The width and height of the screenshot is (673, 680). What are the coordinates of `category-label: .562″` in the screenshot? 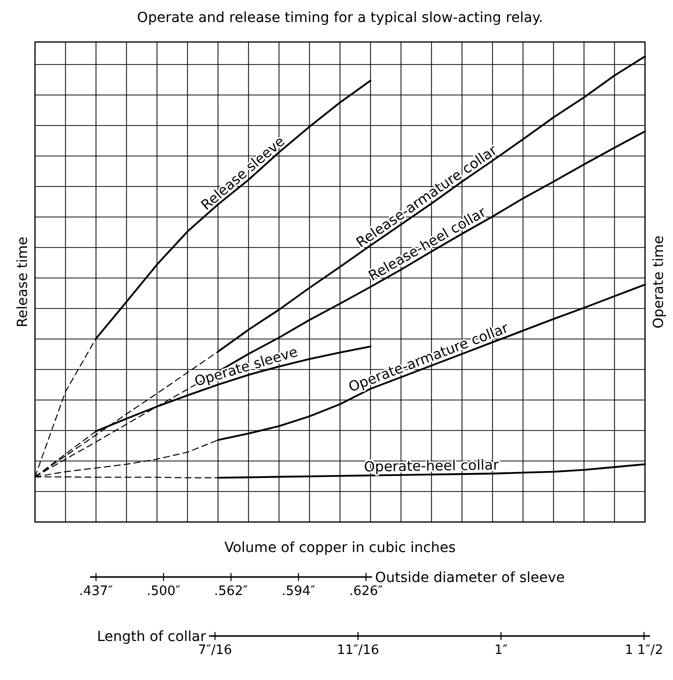 It's located at (231, 591).